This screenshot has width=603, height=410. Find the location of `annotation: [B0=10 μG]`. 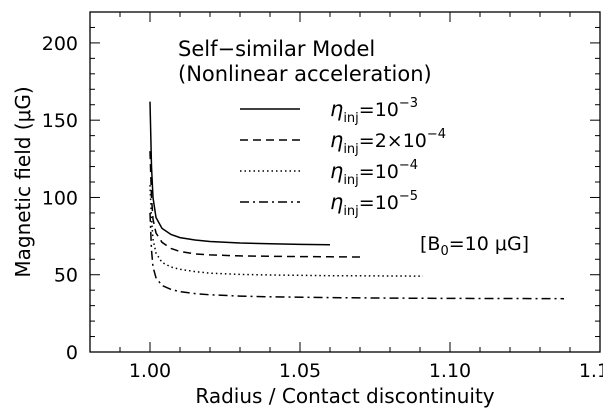

annotation: [B0=10 μG] is located at coordinates (474, 246).